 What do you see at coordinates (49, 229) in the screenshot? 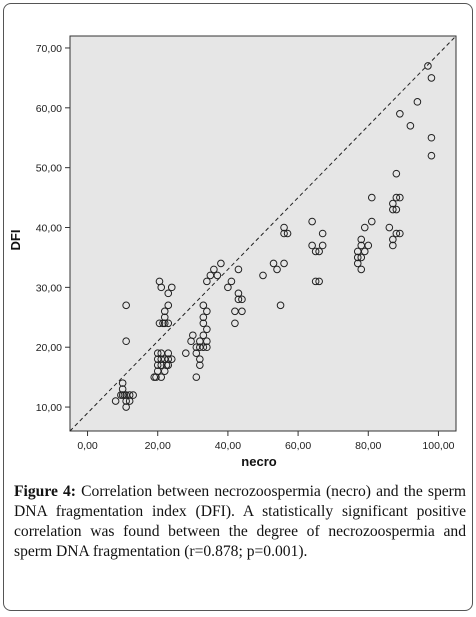
I see `y-tick-label: 40,00` at bounding box center [49, 229].